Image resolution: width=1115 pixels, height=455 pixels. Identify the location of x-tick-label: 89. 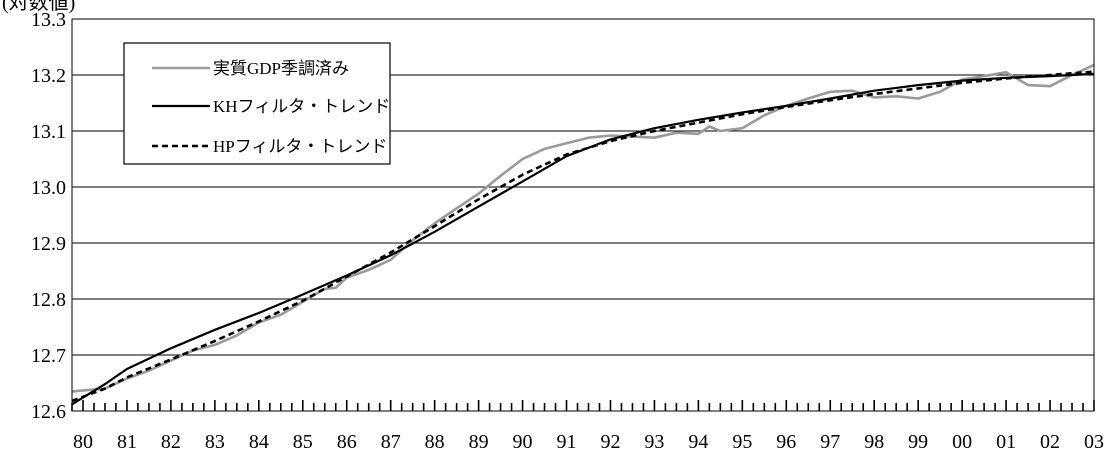
(479, 442).